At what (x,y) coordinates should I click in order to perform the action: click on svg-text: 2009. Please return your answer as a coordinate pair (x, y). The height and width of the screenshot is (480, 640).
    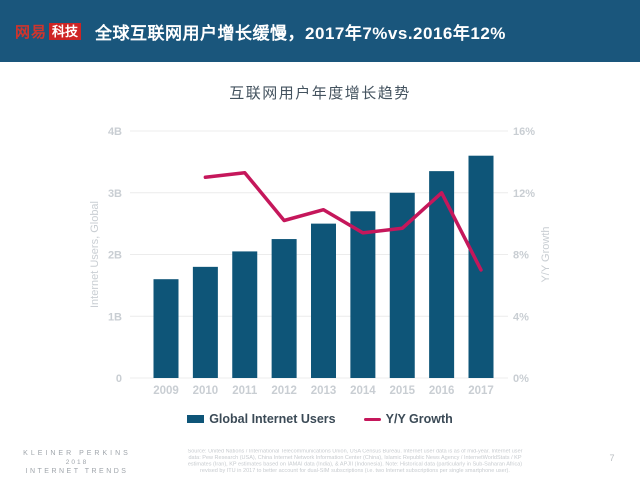
    Looking at the image, I should click on (166, 391).